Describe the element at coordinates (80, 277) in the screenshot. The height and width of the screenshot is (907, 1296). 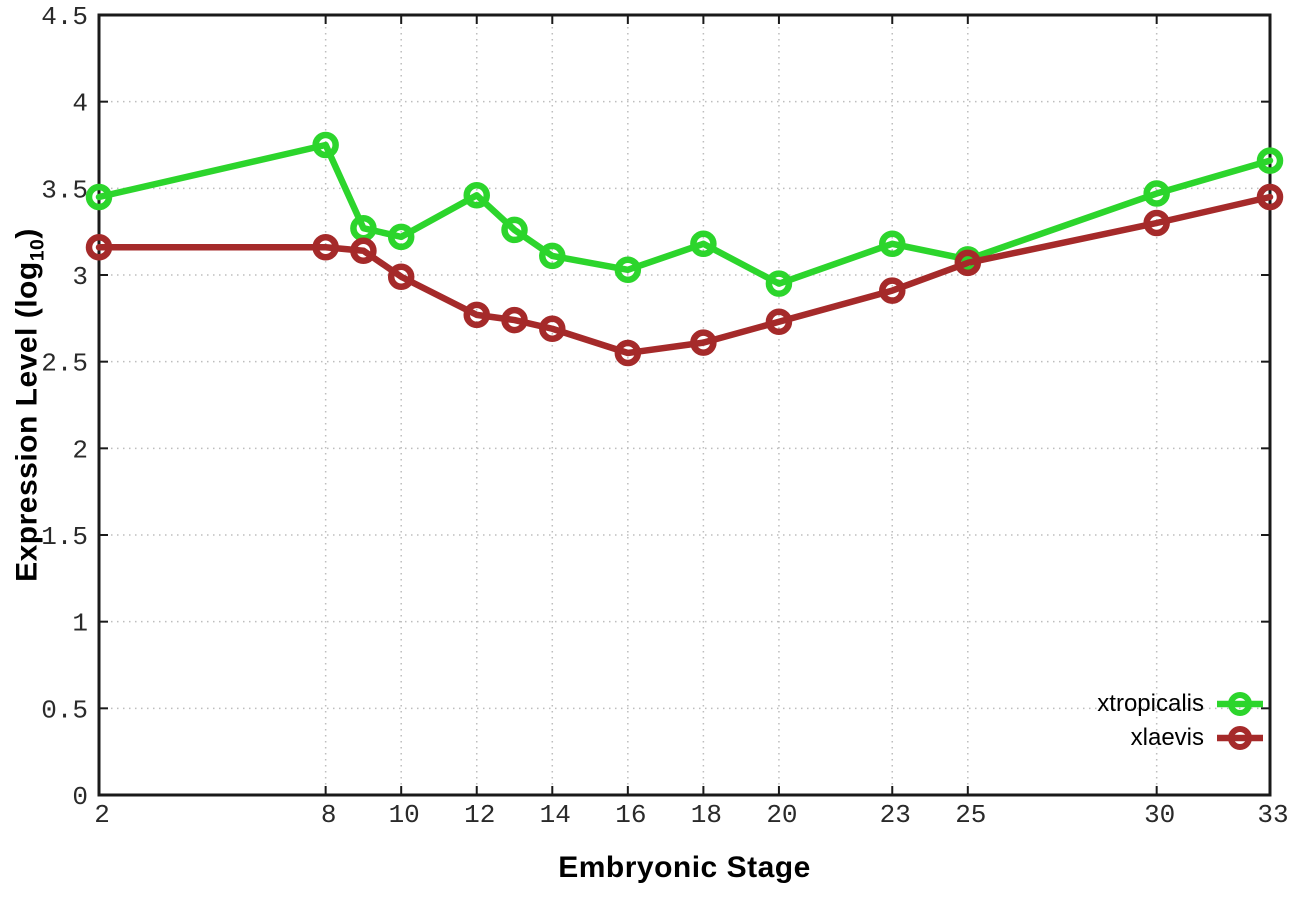
I see `y-tick-label: 3` at that location.